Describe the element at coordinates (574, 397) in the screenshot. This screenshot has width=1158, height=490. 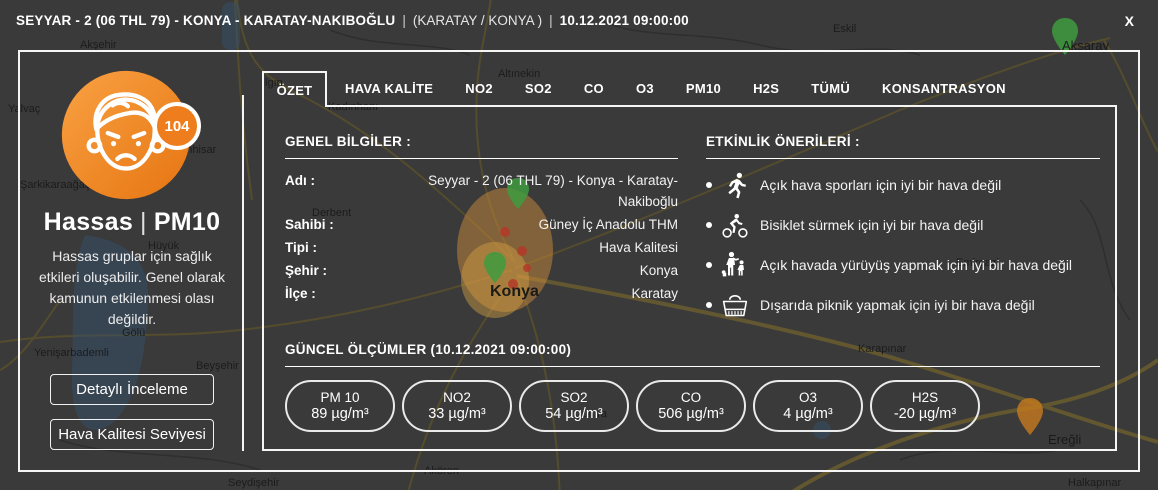
I see `pollutant-name: SO2` at that location.